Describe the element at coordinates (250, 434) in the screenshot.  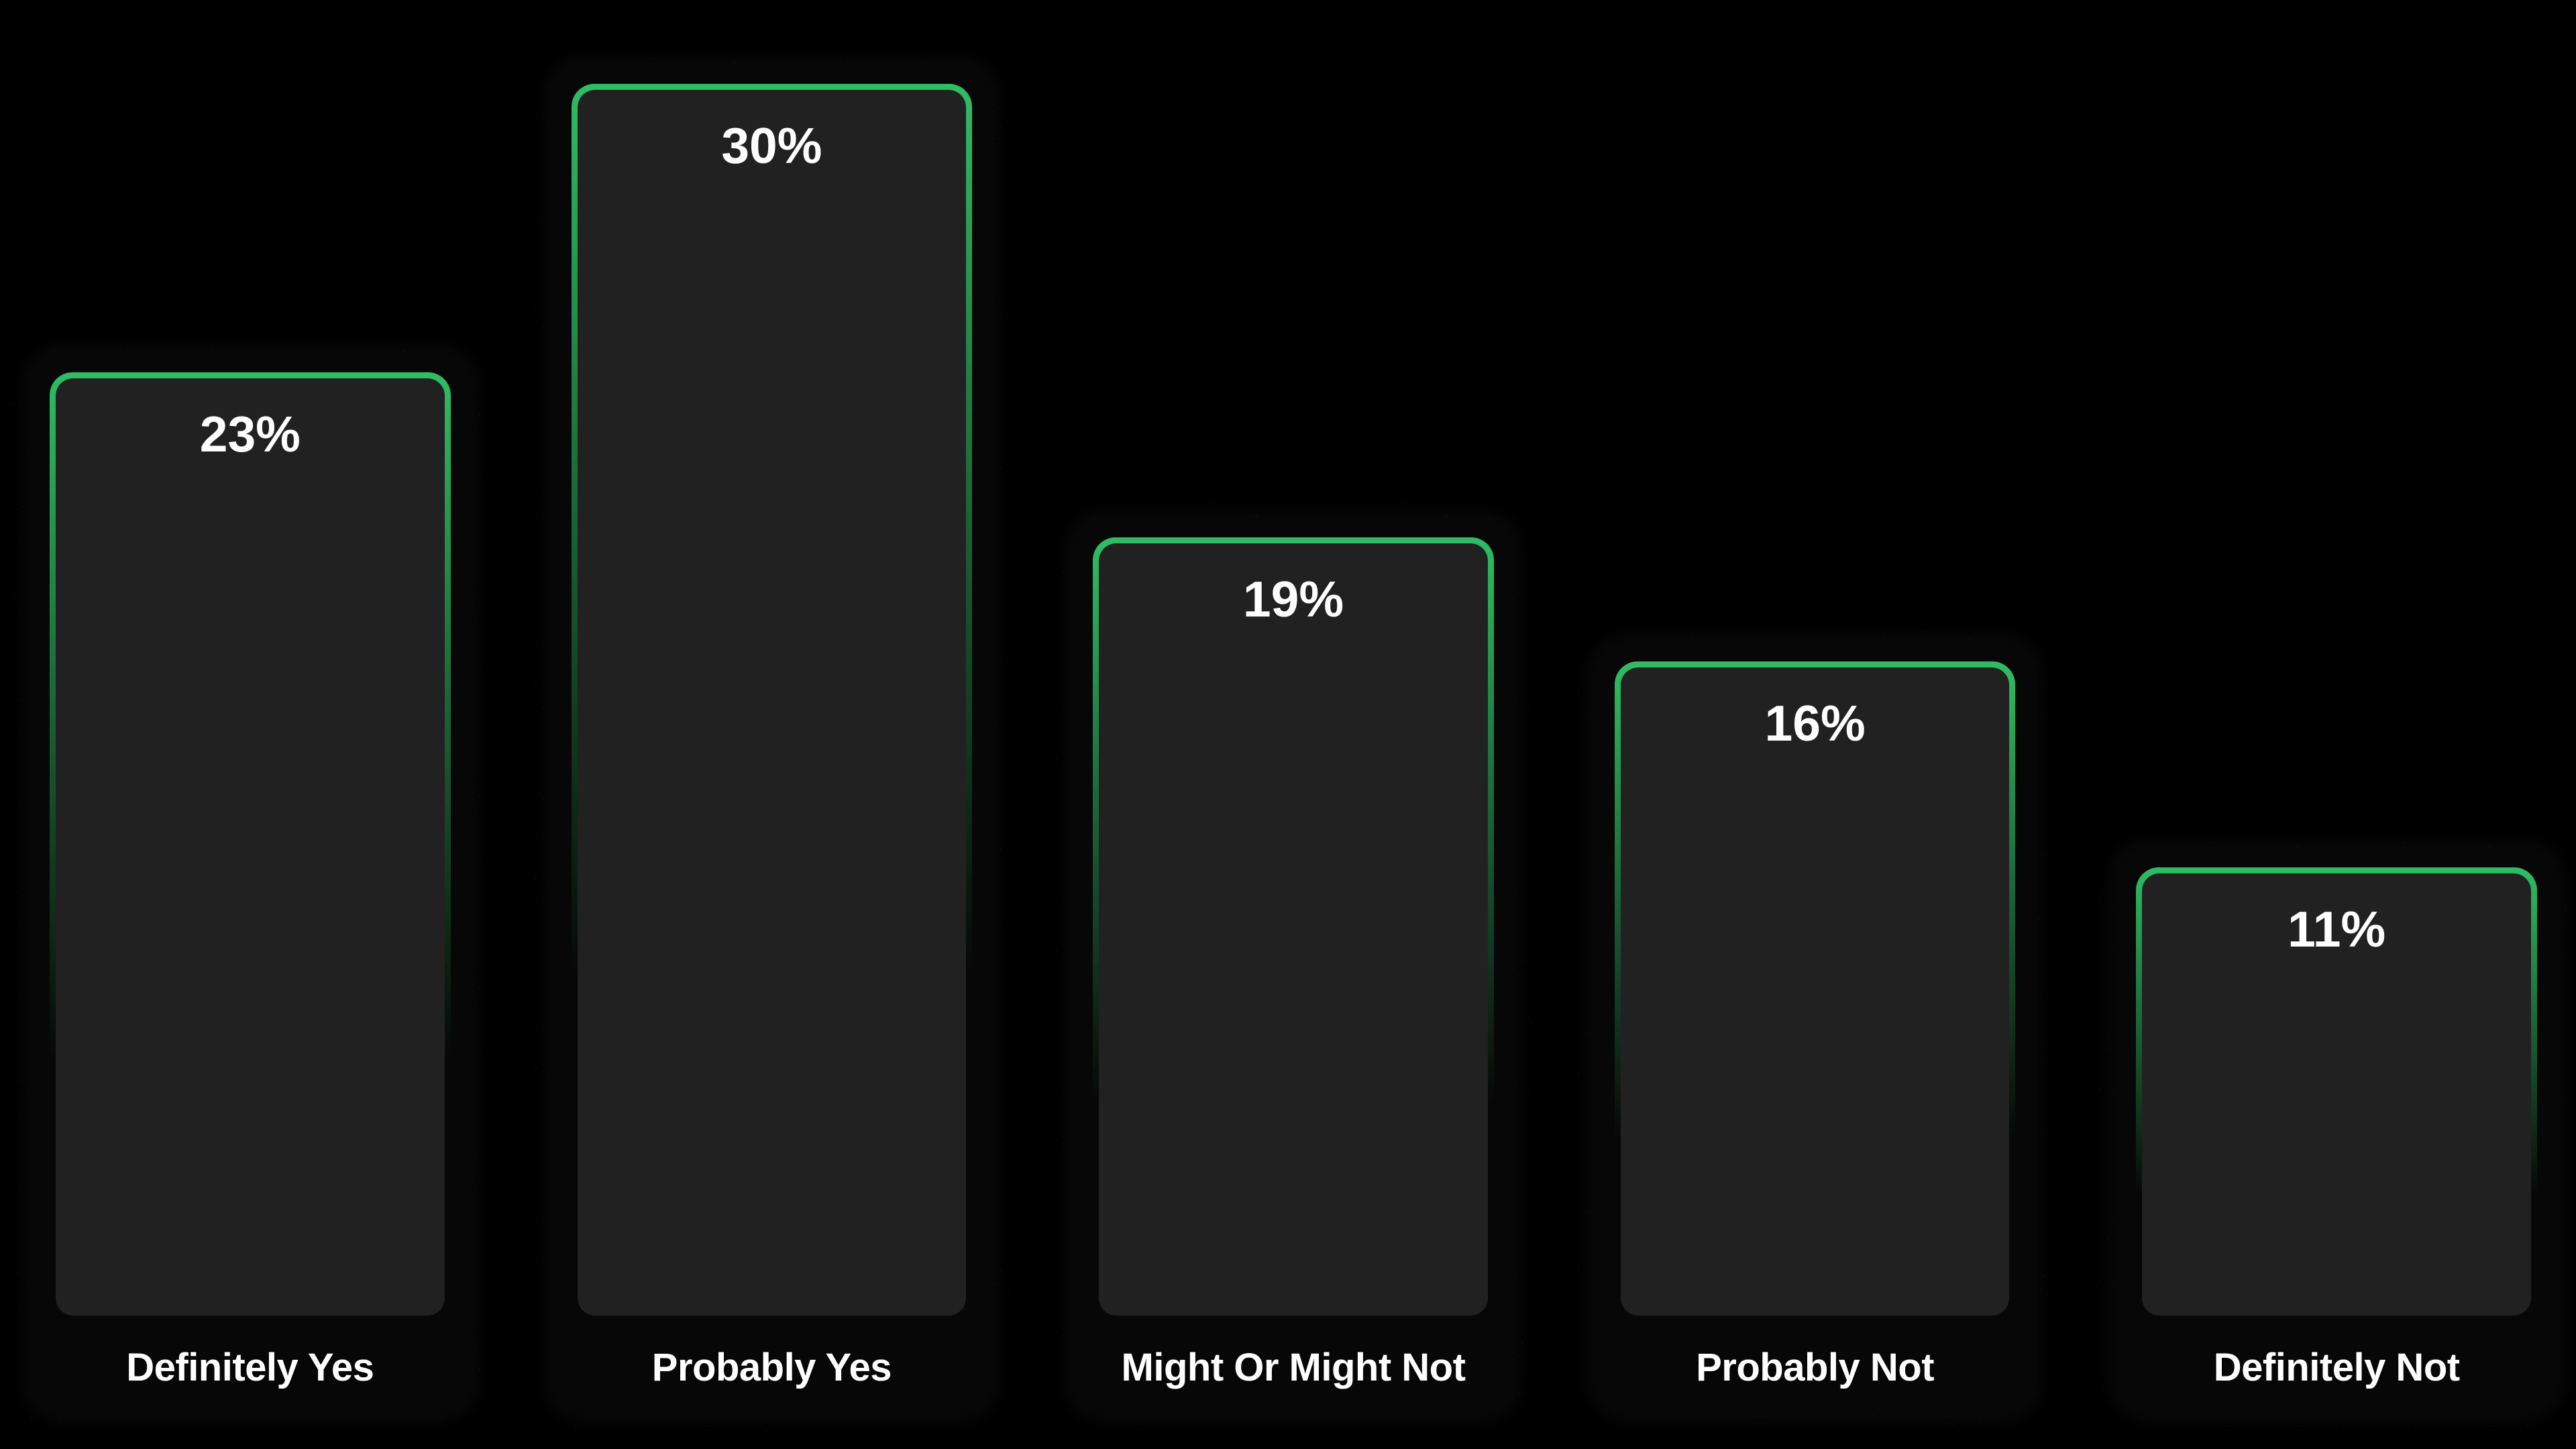
I see `bar-value-label: 23%` at that location.